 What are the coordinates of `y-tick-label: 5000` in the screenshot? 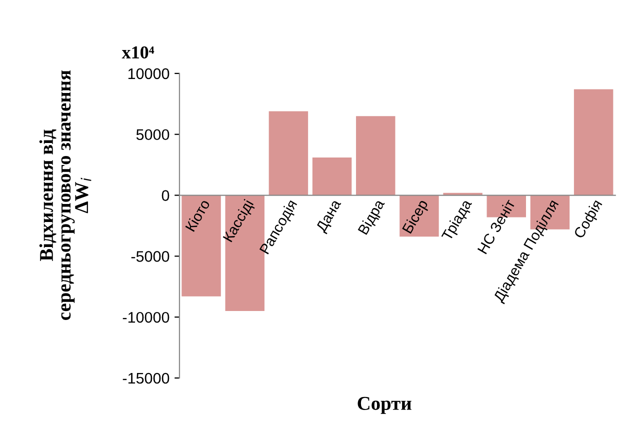 It's located at (153, 134).